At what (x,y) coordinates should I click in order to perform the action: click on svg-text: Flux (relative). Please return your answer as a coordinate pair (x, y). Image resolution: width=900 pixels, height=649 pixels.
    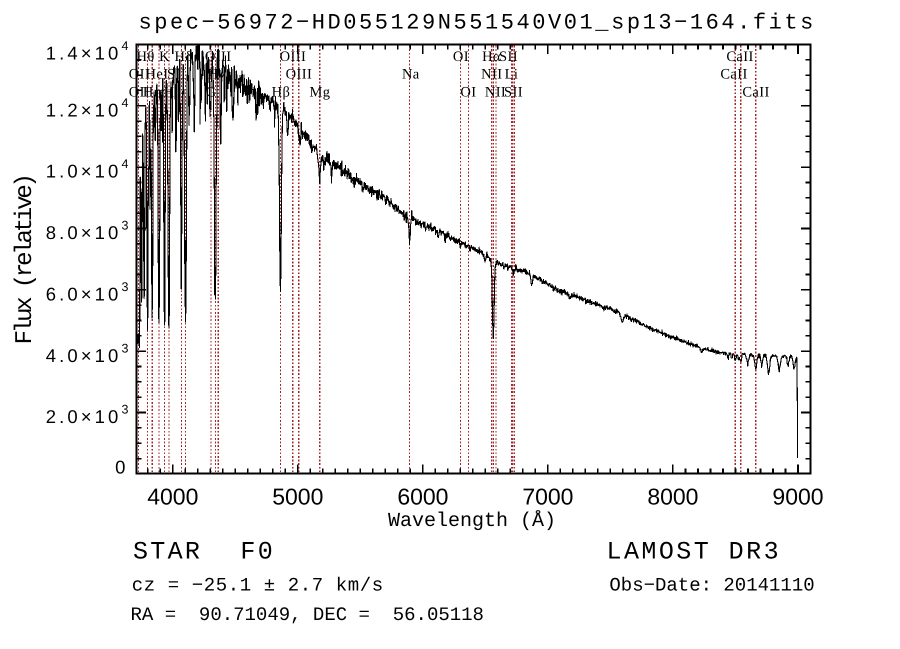
    Looking at the image, I should click on (25, 260).